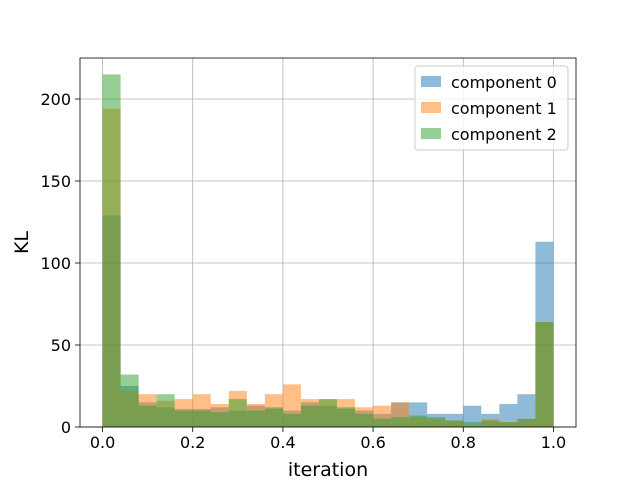 This screenshot has height=480, width=640. I want to click on legend-label: component 1, so click(504, 108).